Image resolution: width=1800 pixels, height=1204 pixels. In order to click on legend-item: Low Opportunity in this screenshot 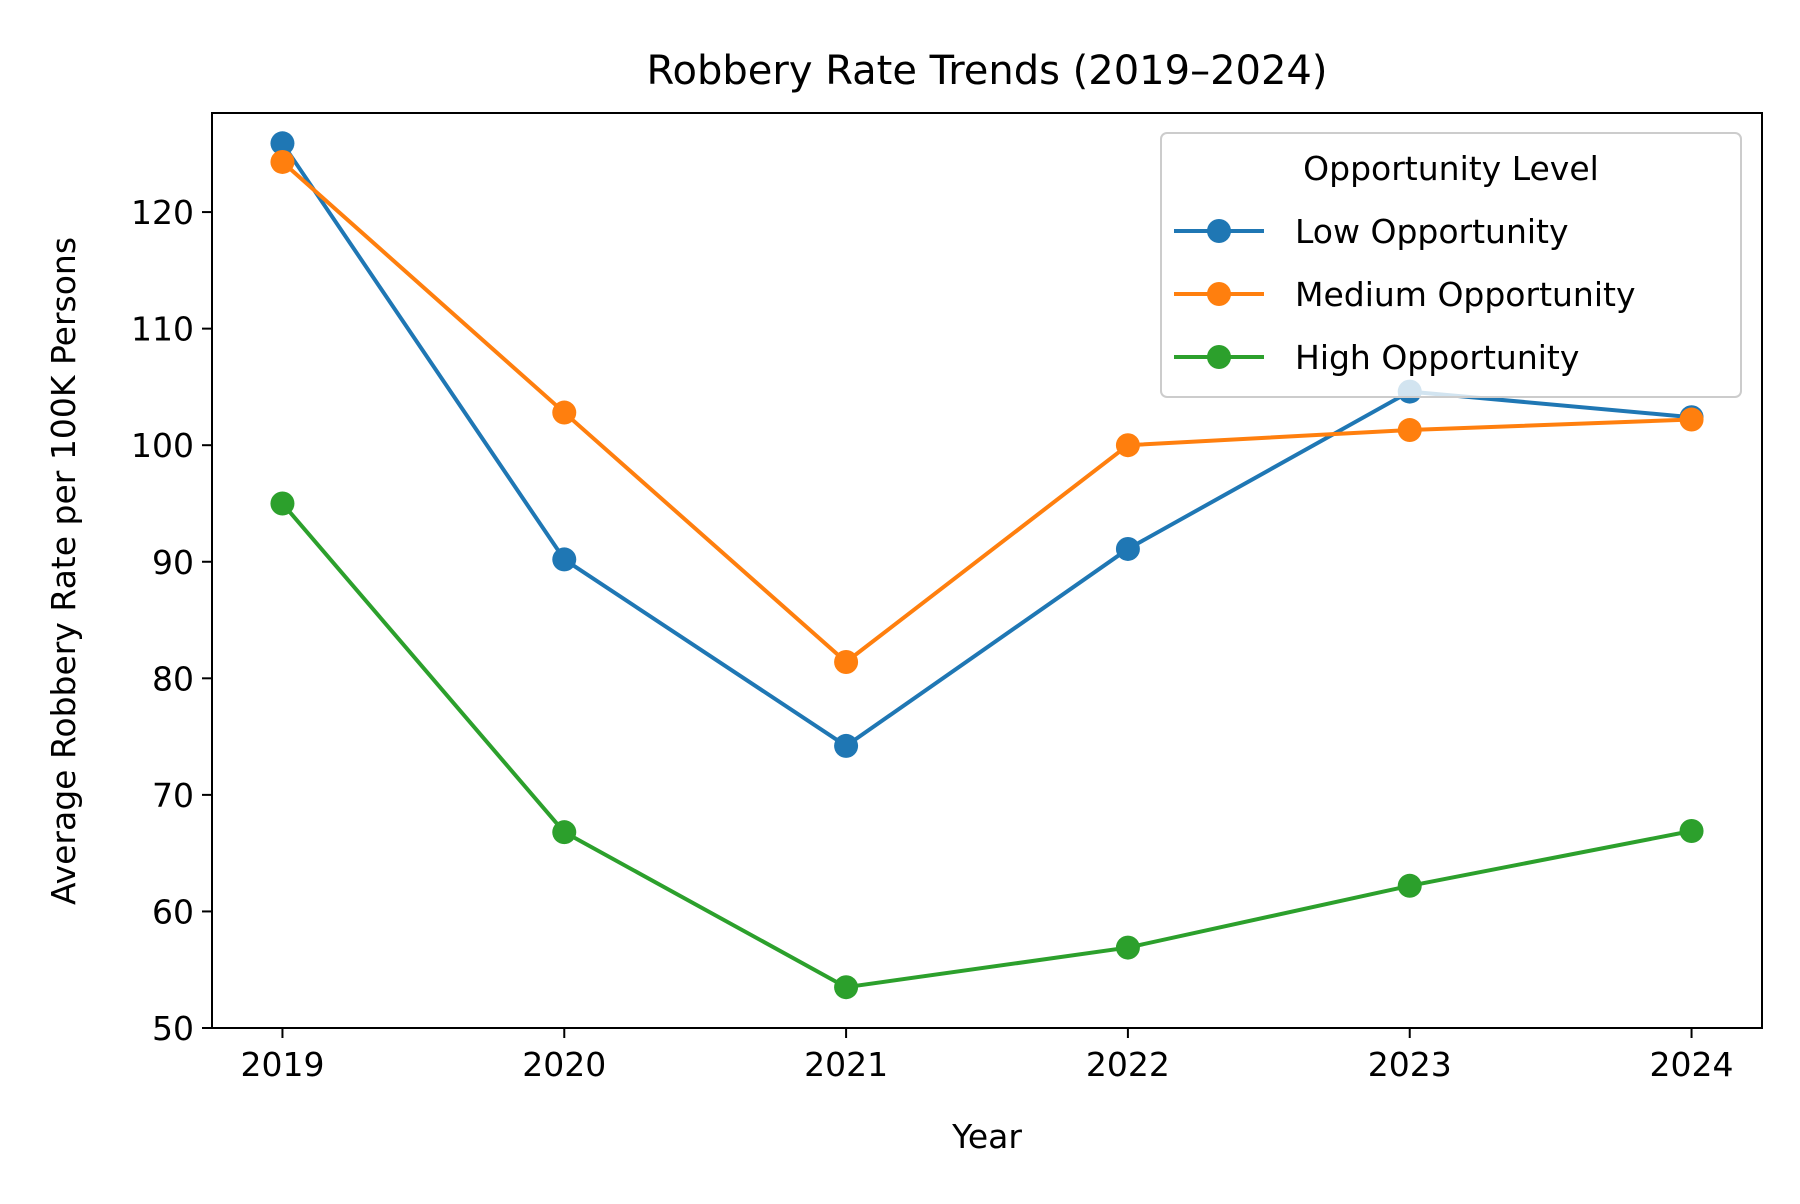, I will do `click(1371, 231)`.